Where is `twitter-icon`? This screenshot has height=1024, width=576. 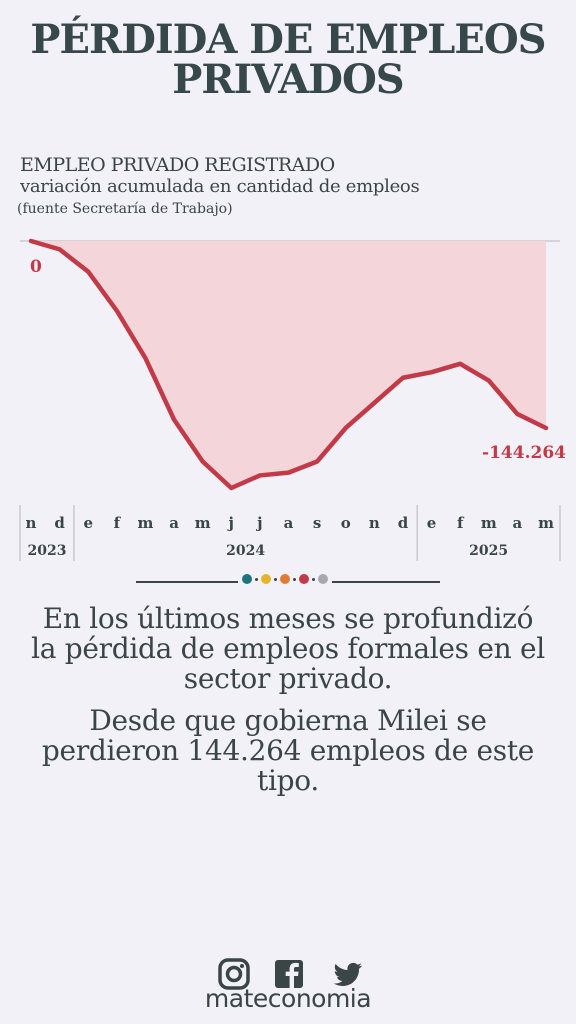 twitter-icon is located at coordinates (347, 974).